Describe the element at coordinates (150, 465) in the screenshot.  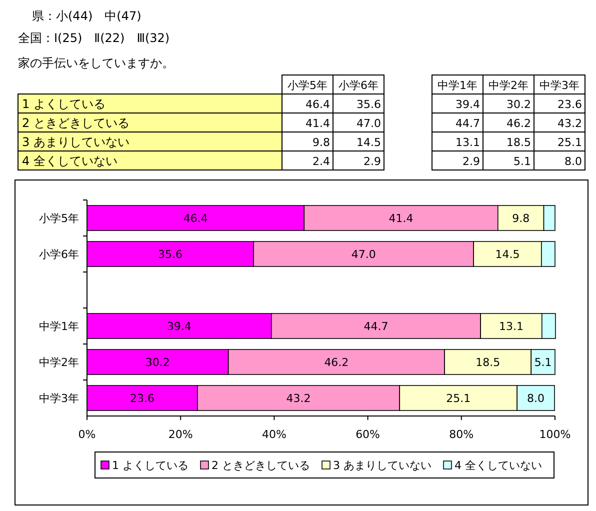
I see `legend-label: 1 よくしている` at that location.